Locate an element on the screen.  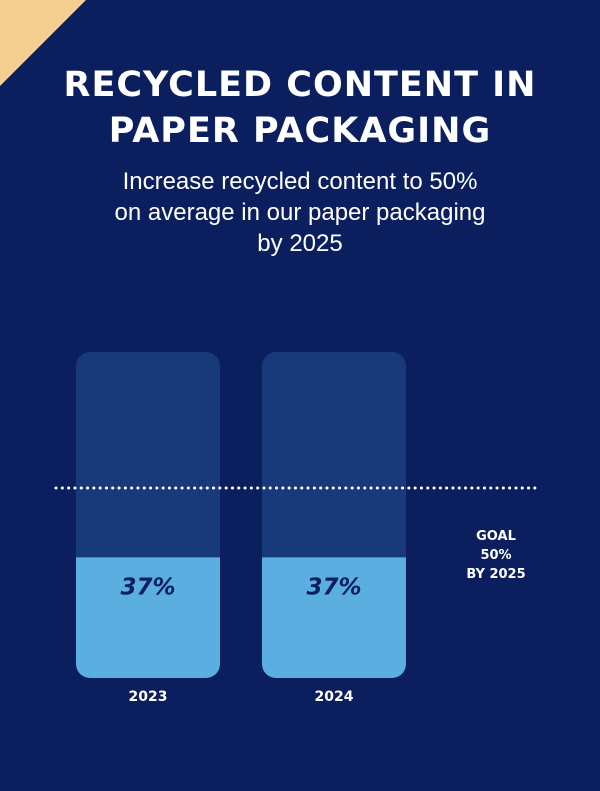
goal-label-line-2: 50% is located at coordinates (495, 555).